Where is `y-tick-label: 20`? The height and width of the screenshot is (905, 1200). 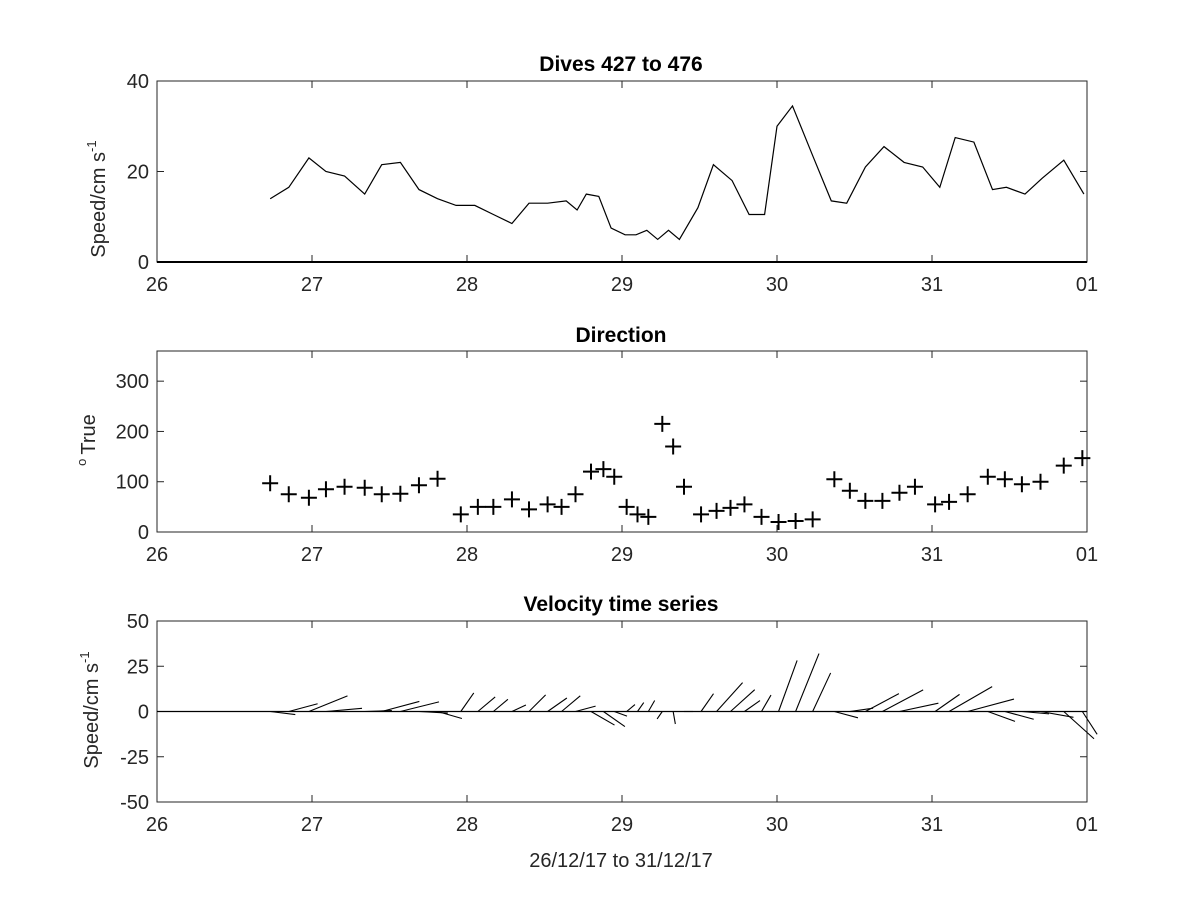
y-tick-label: 20 is located at coordinates (138, 173).